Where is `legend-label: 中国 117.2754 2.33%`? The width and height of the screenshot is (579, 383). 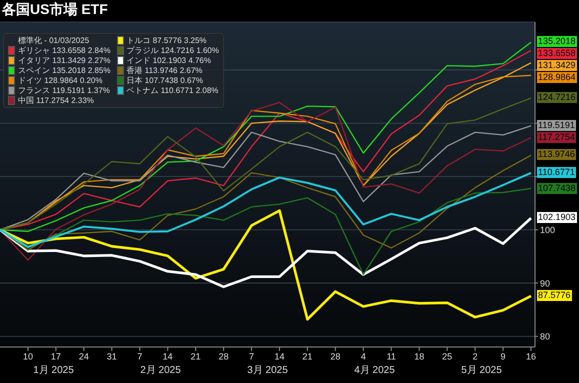 legend-label: 中国 117.2754 2.33% is located at coordinates (56, 100).